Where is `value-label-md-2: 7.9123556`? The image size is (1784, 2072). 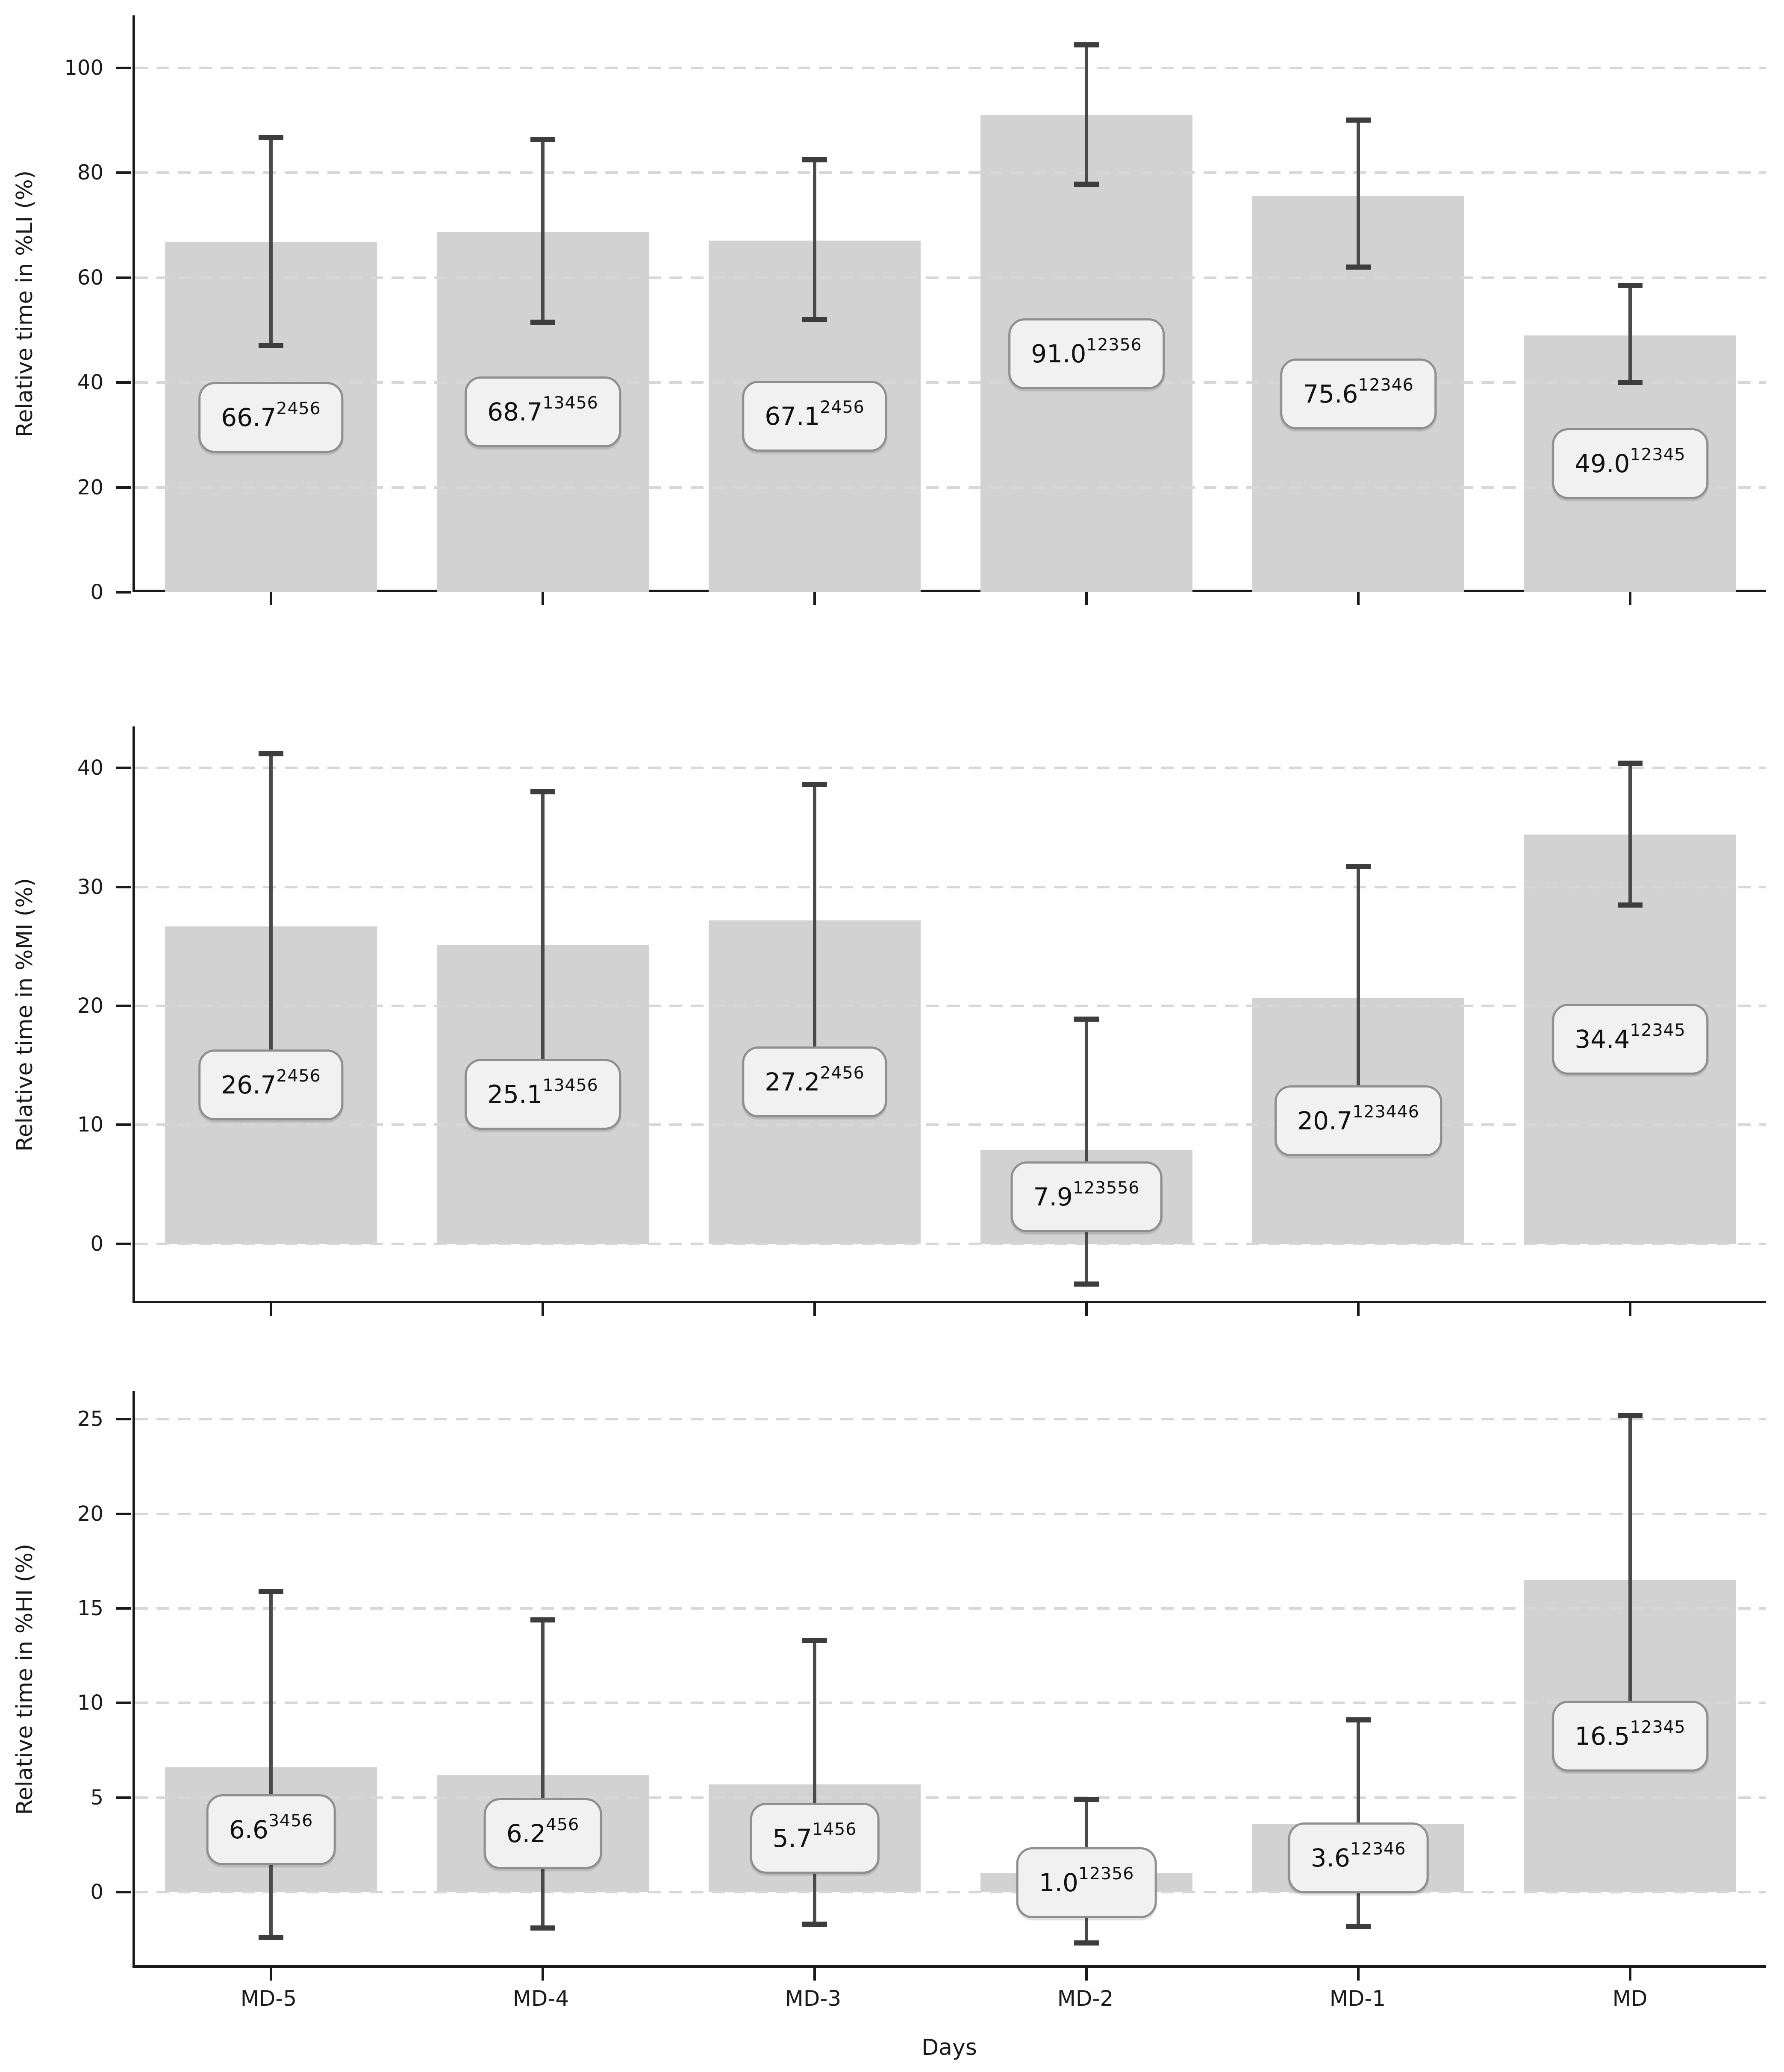
value-label-md-2: 7.9123556 is located at coordinates (1086, 1196).